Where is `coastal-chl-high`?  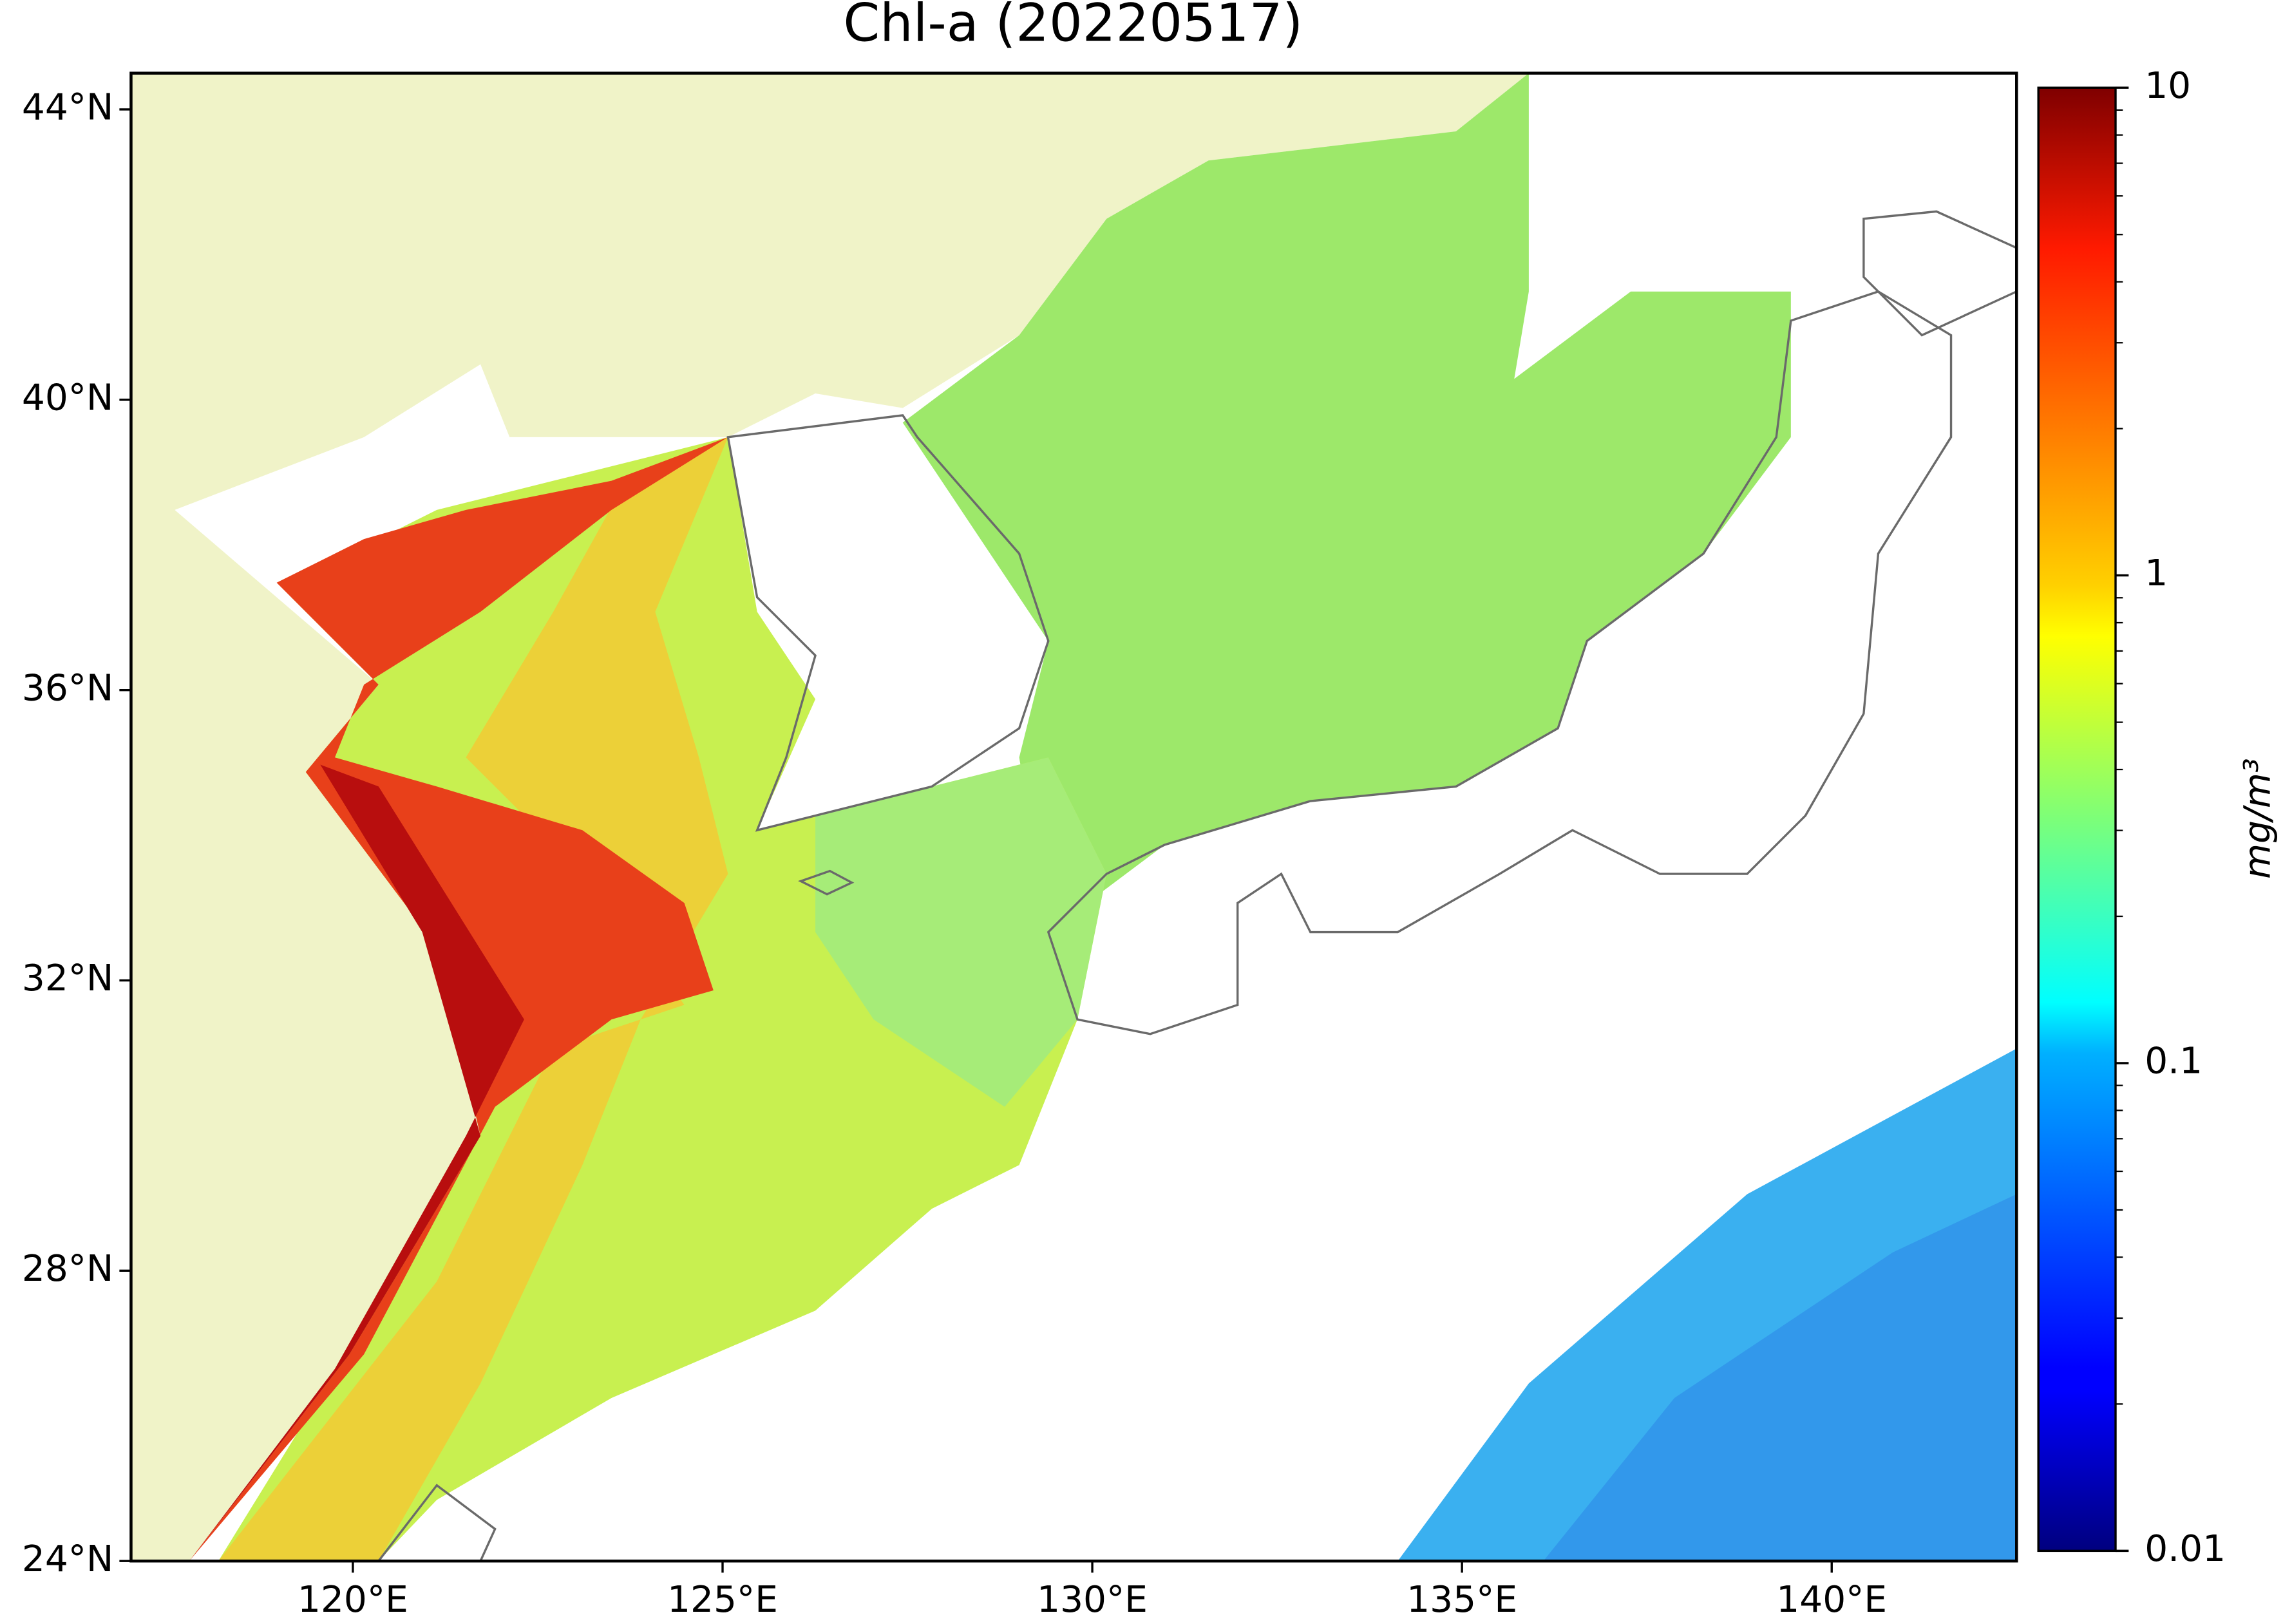
coastal-chl-high is located at coordinates (356, 1163).